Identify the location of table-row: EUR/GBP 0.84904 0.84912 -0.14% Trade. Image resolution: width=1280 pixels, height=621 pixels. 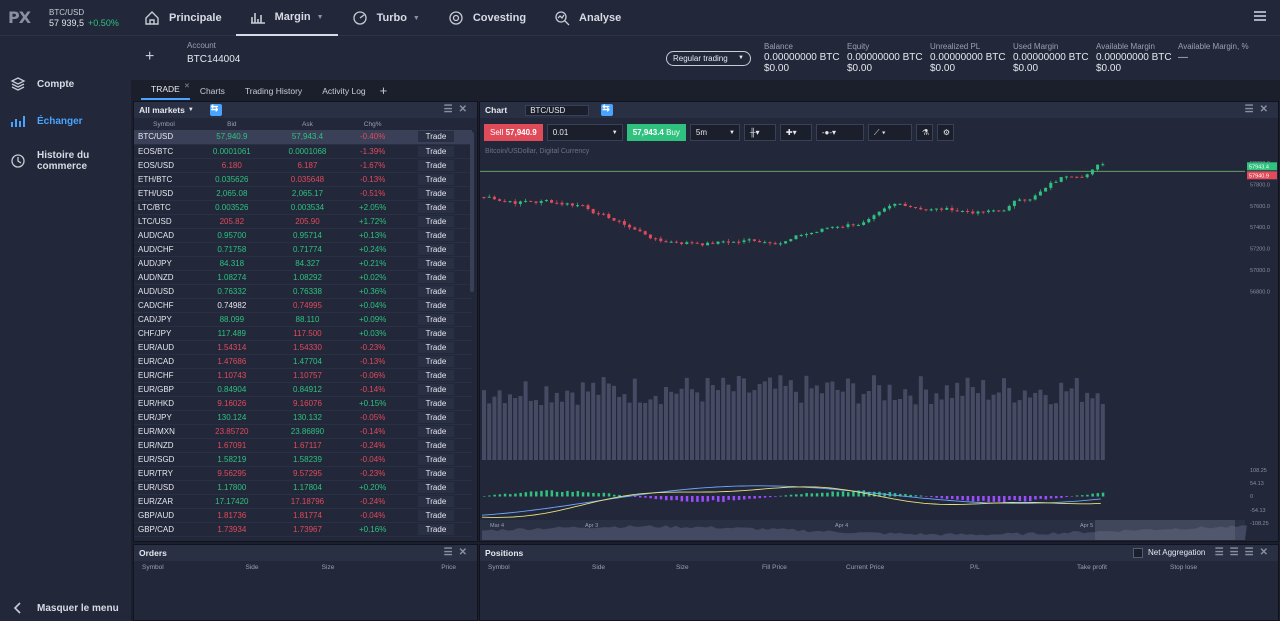
(303, 389).